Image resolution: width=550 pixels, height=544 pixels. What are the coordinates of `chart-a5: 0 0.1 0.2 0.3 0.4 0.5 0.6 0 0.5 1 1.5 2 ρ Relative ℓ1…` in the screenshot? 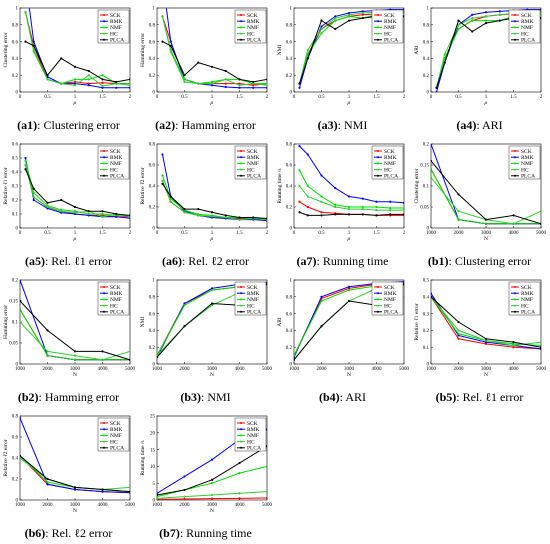 It's located at (67, 192).